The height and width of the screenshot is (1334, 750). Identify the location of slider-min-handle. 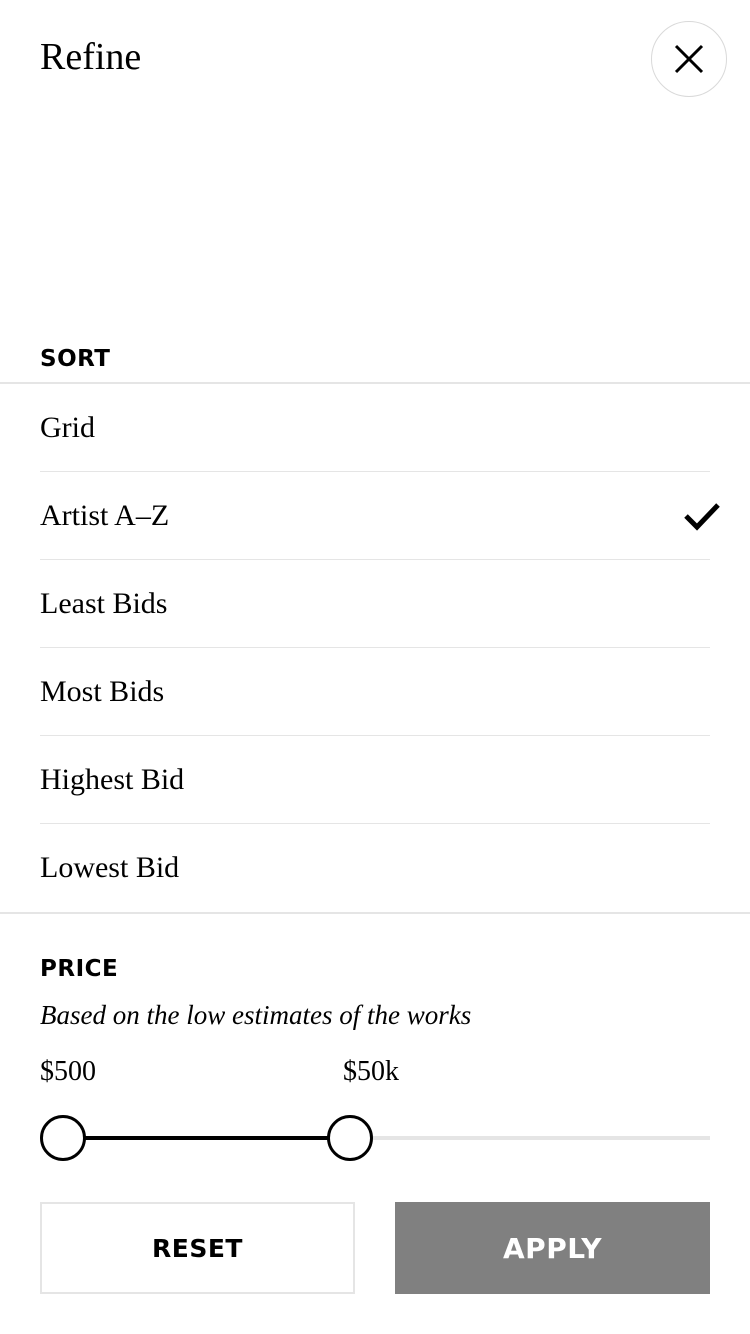
(63, 1138).